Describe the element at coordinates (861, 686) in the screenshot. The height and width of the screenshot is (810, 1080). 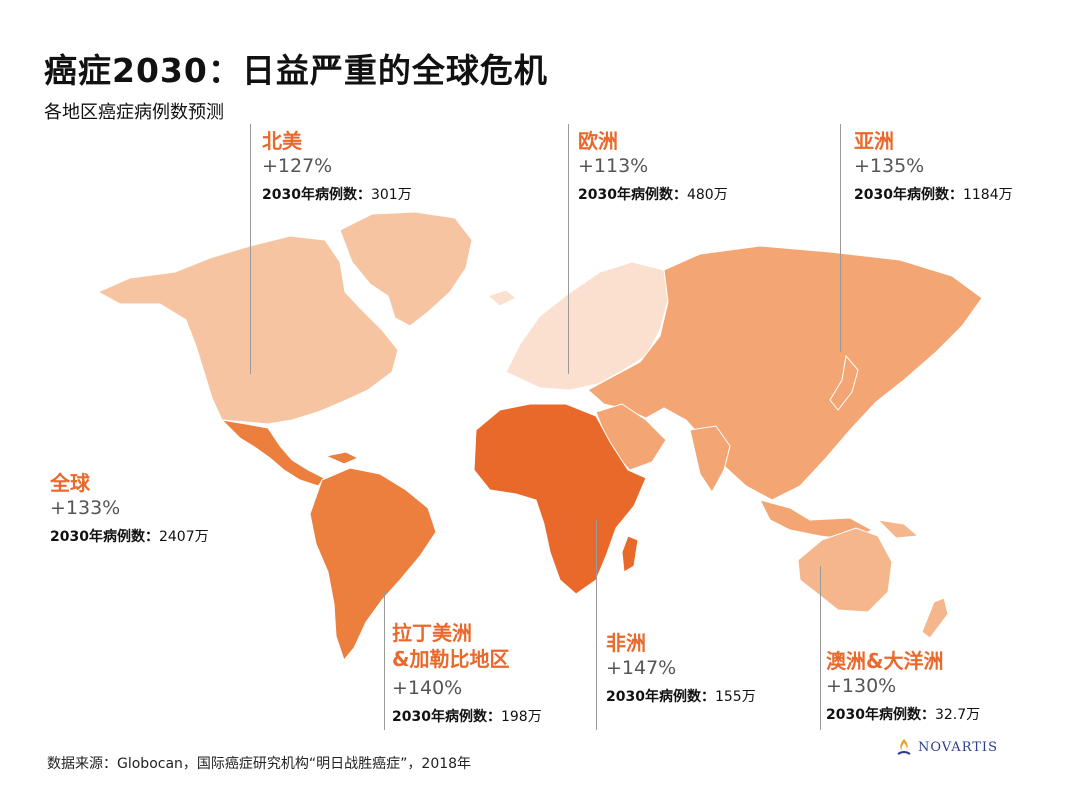
I see `region-growth: +130%` at that location.